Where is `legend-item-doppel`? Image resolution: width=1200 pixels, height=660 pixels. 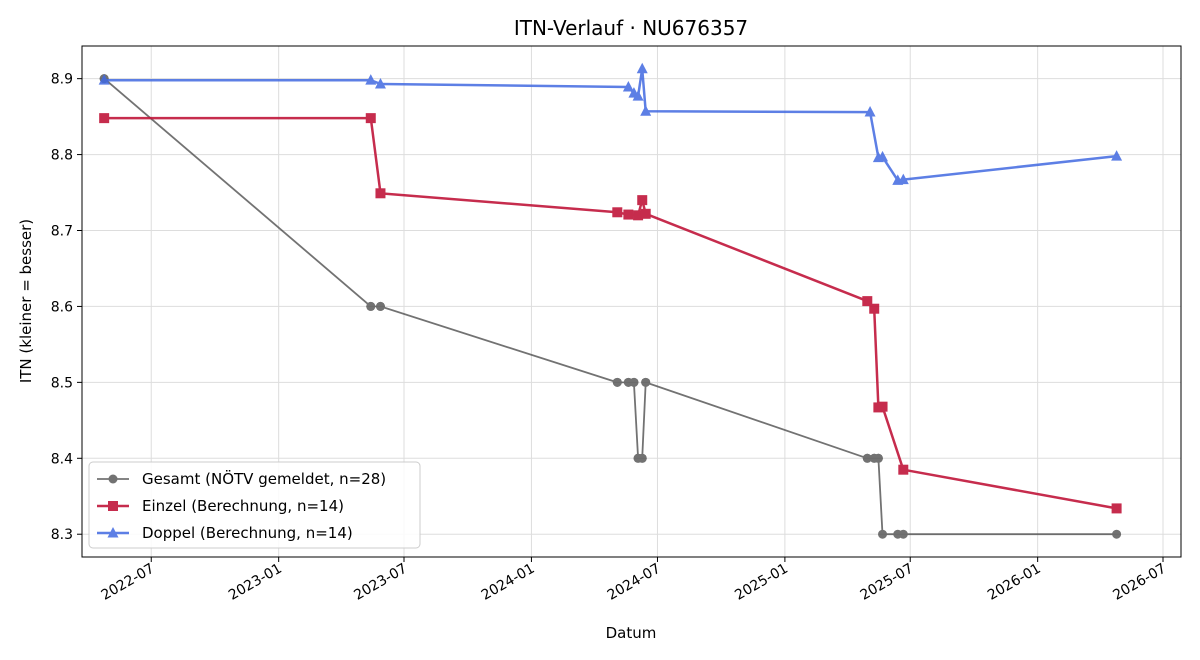
legend-item-doppel is located at coordinates (113, 532).